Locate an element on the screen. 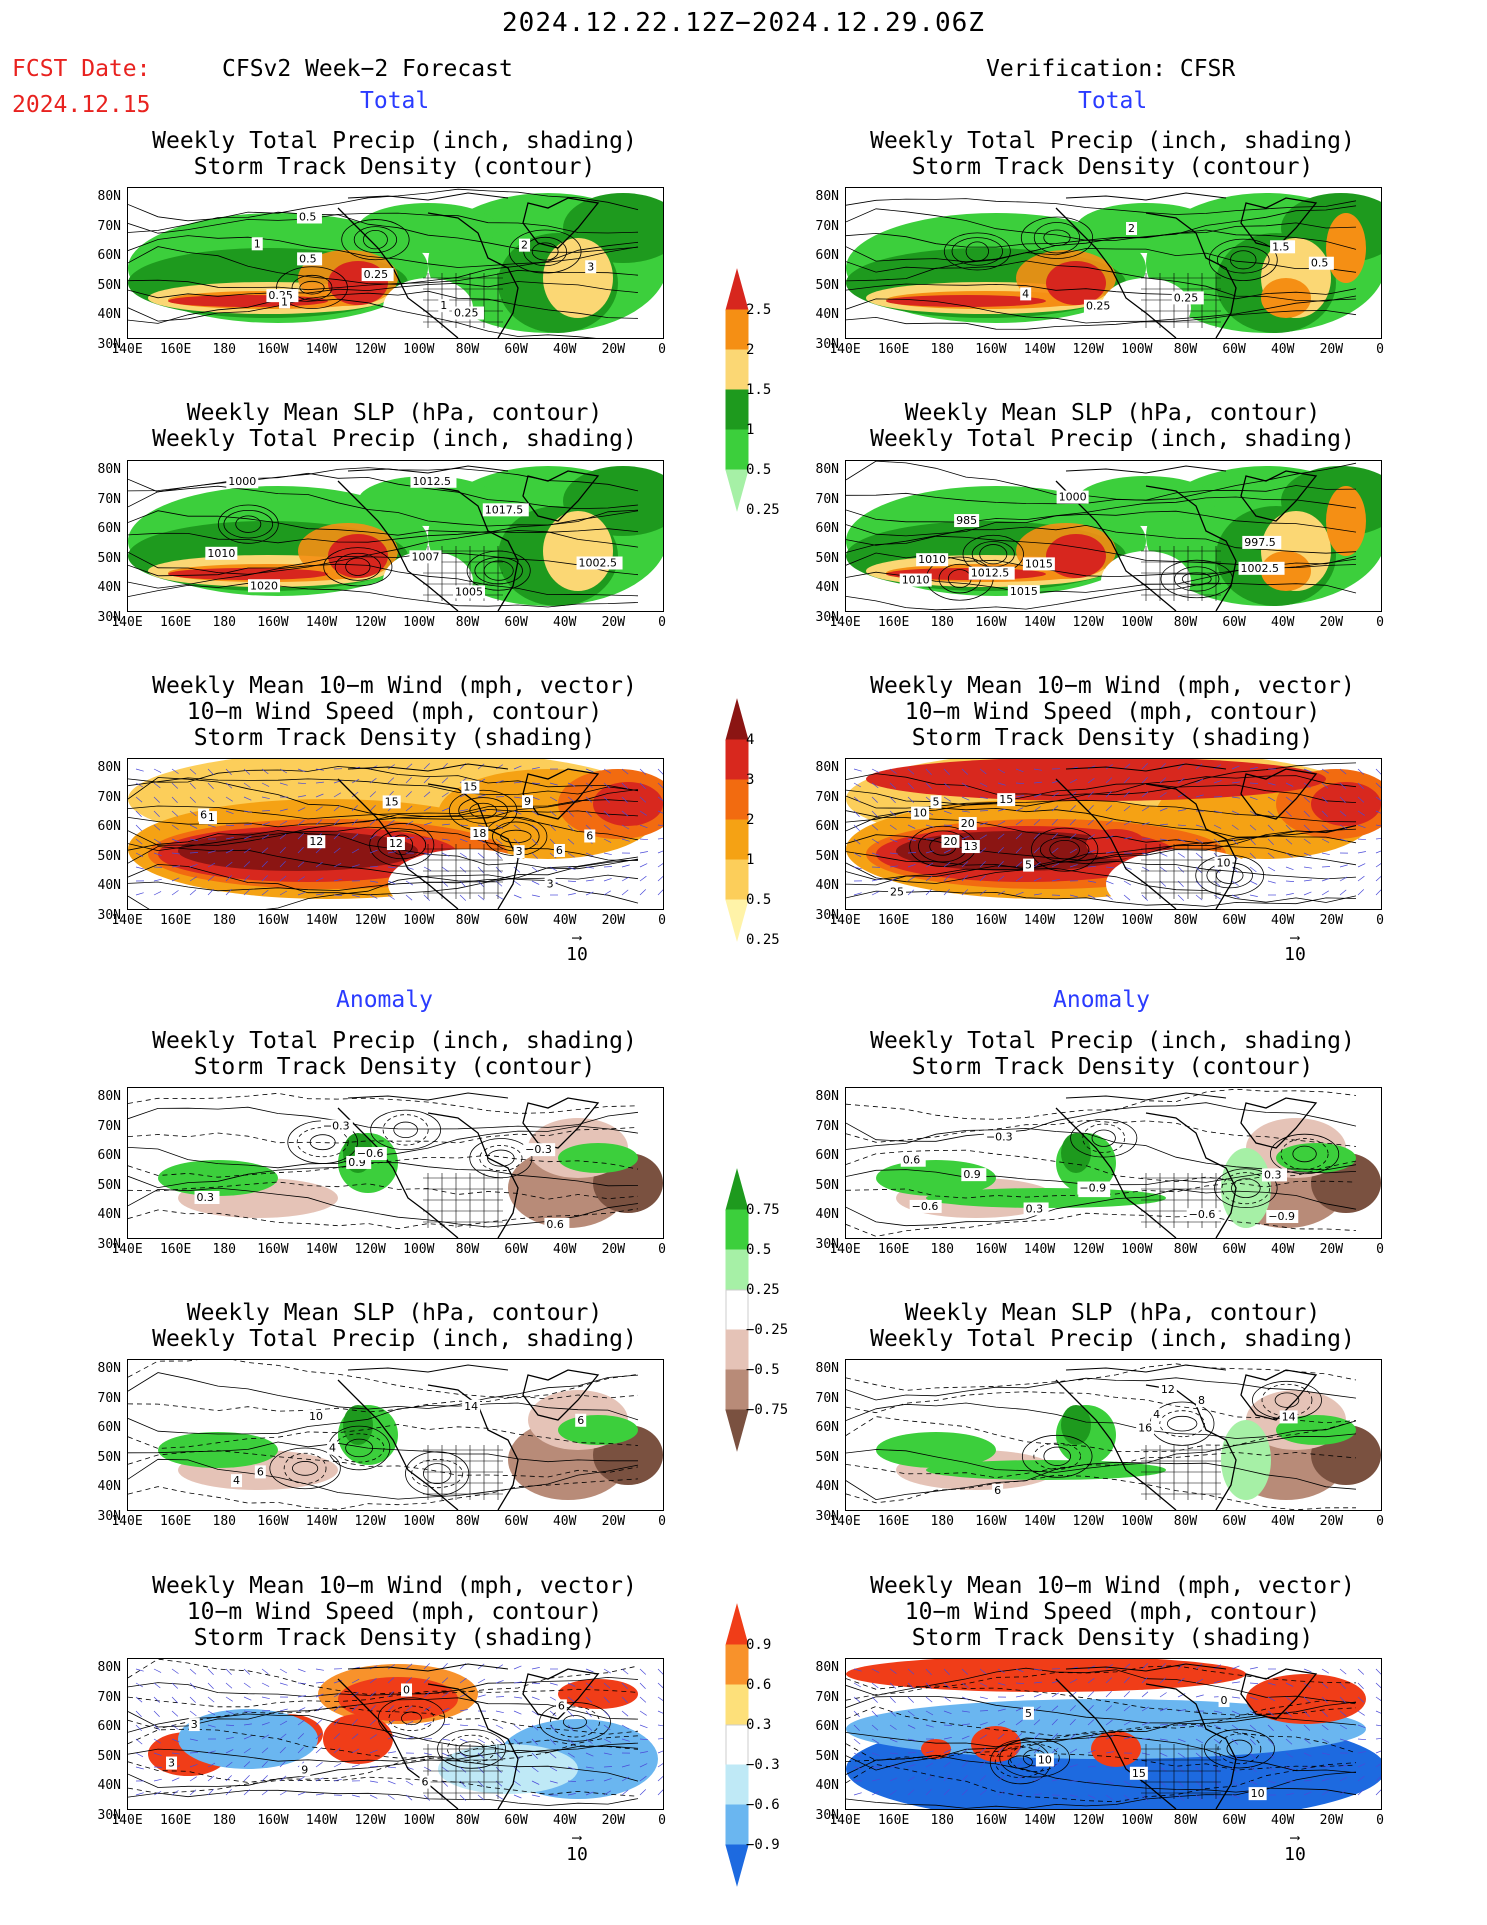  lat-tick-label: 40N is located at coordinates (109, 1214).